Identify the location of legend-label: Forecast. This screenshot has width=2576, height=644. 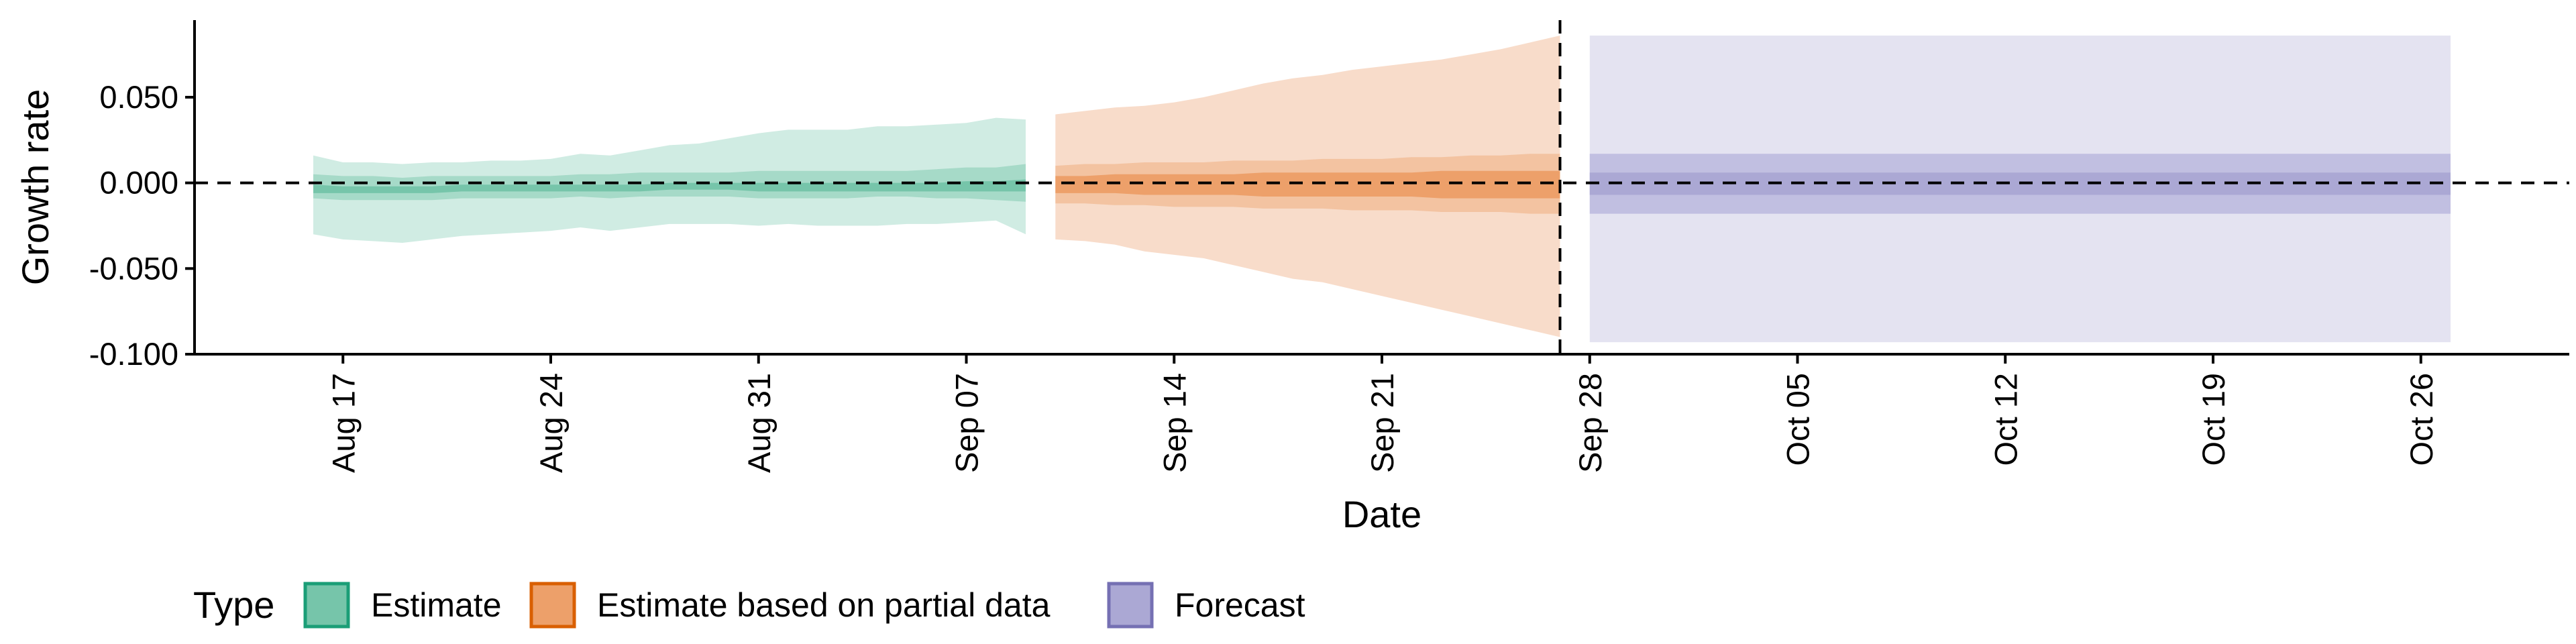
(1240, 605).